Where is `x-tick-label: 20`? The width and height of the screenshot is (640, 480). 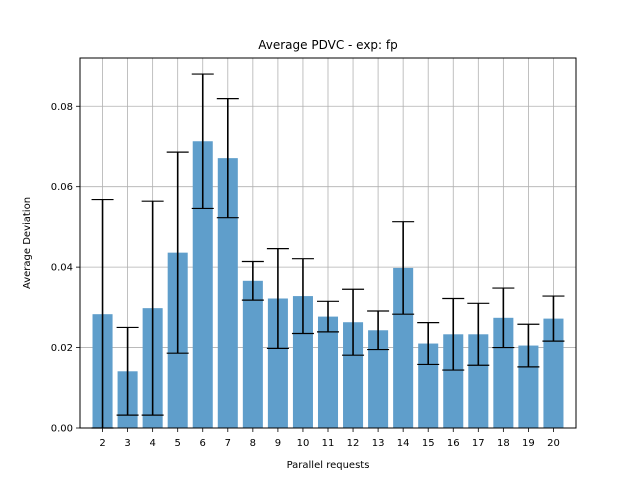
x-tick-label: 20 is located at coordinates (553, 443).